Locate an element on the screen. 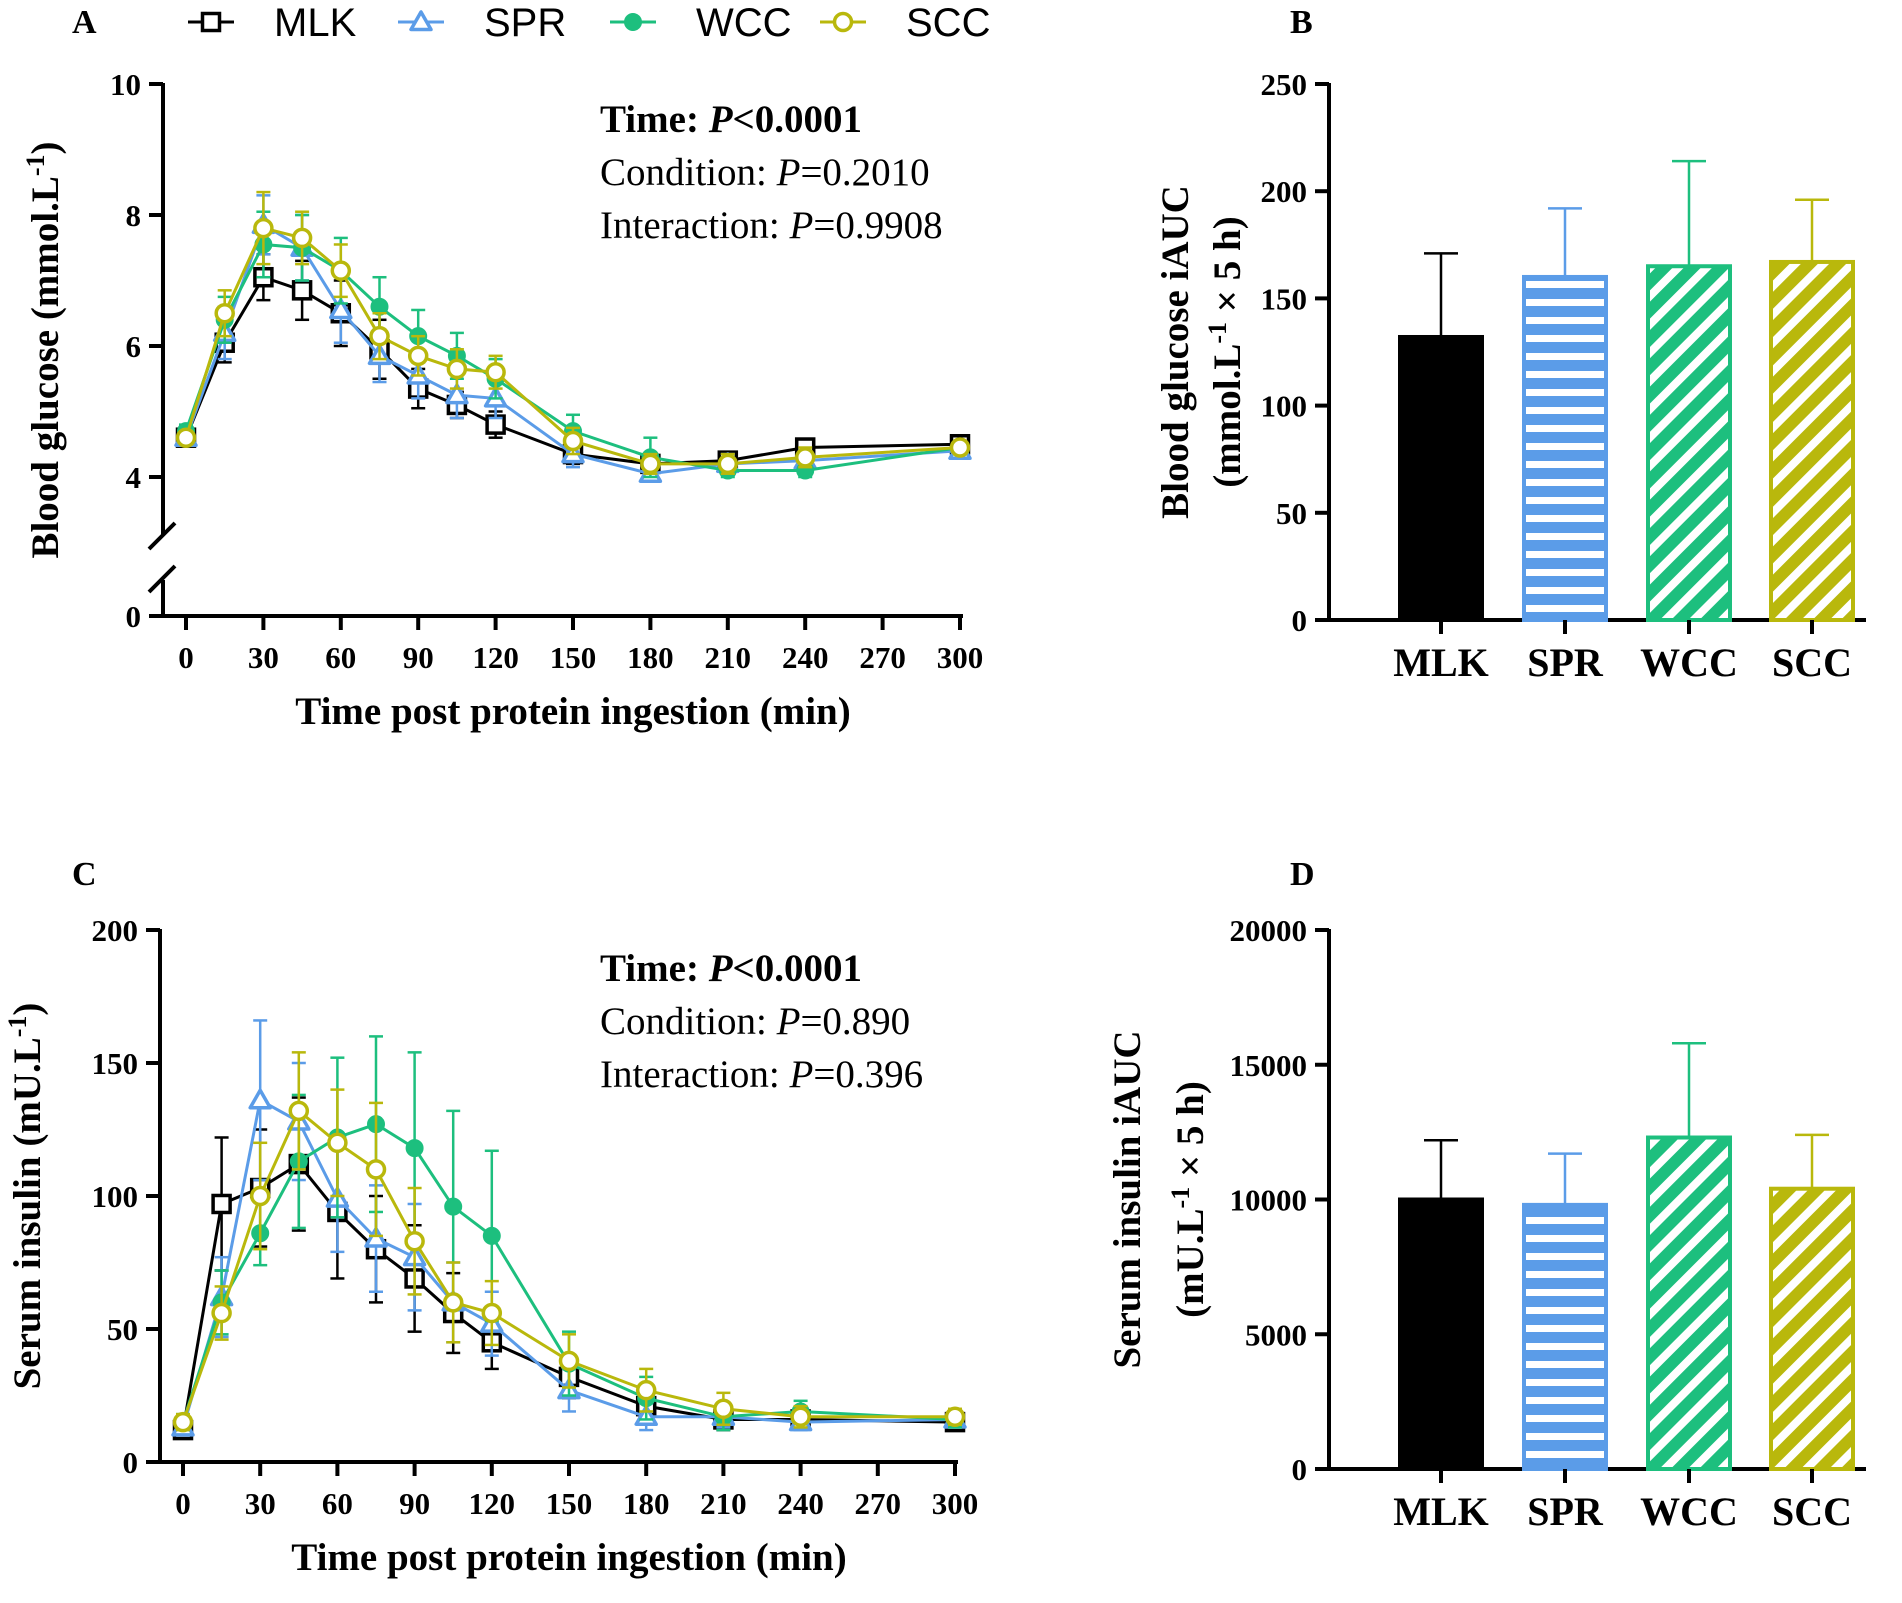 The image size is (1902, 1603). legend-item-mlk: MLK is located at coordinates (272, 23).